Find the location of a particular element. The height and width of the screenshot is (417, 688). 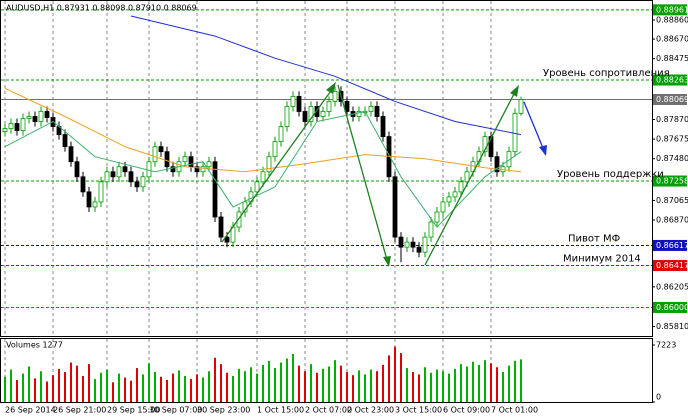

level-label: 0.88961 is located at coordinates (672, 9).